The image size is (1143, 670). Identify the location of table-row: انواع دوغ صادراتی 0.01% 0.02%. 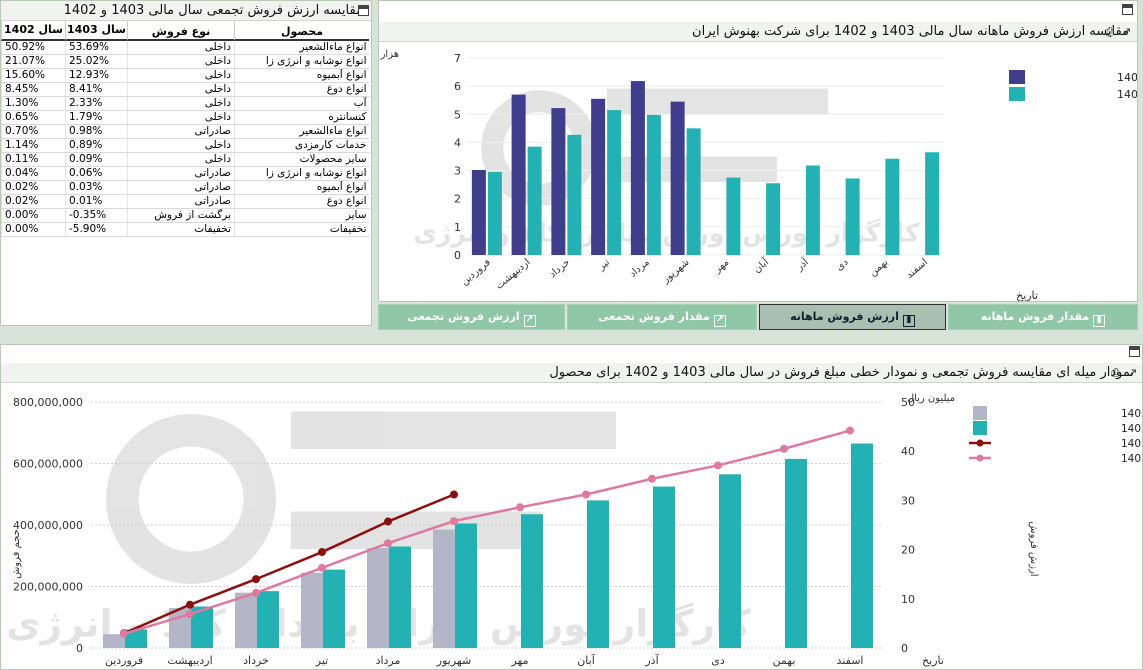
(185, 202).